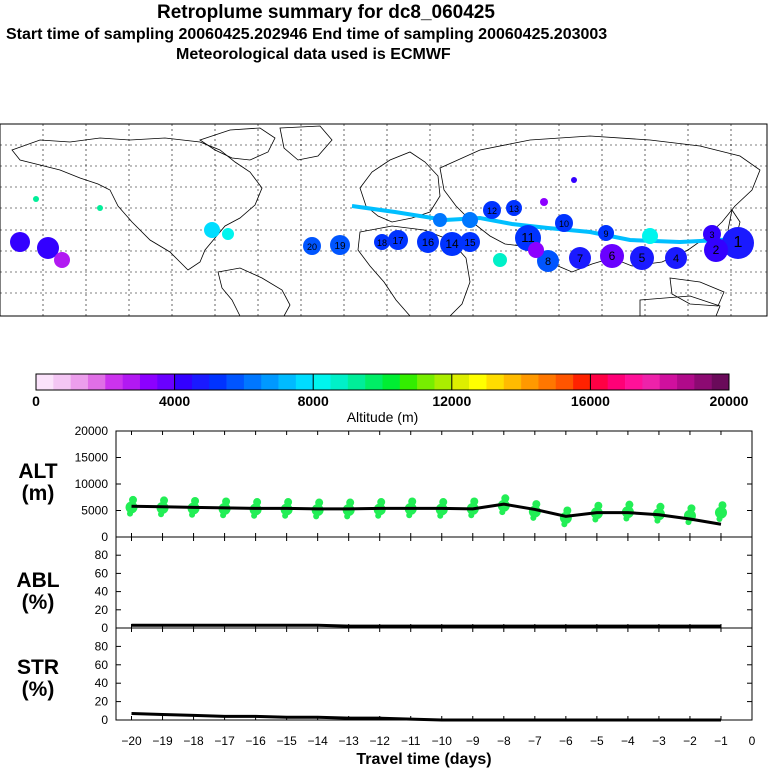  What do you see at coordinates (380, 741) in the screenshot?
I see `x-tick-label: −12` at bounding box center [380, 741].